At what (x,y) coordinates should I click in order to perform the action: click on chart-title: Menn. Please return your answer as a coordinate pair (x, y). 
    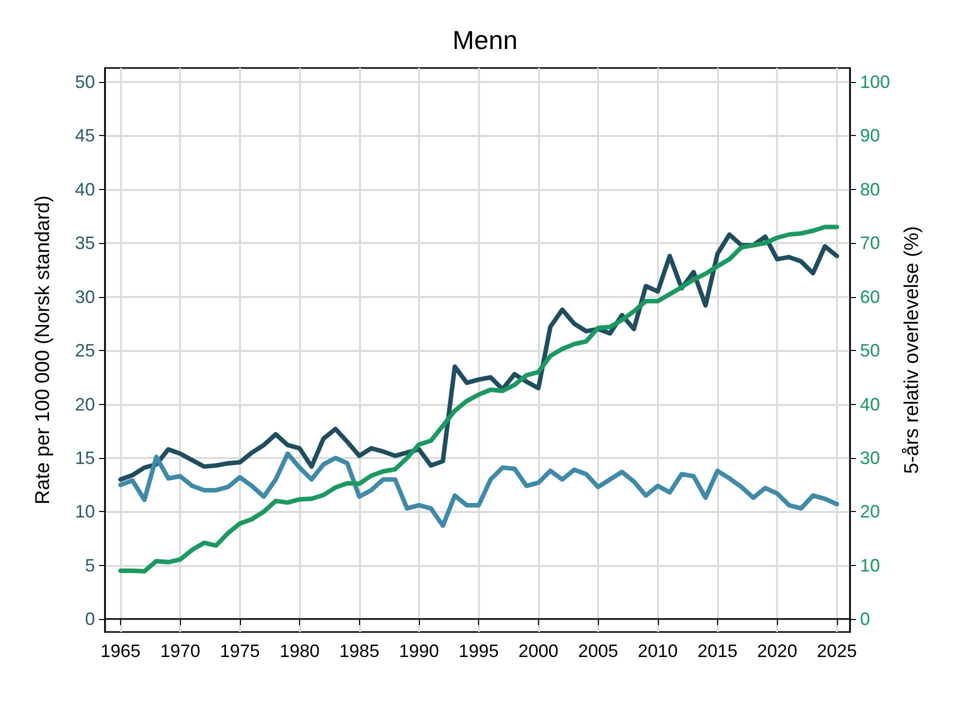
    Looking at the image, I should click on (485, 40).